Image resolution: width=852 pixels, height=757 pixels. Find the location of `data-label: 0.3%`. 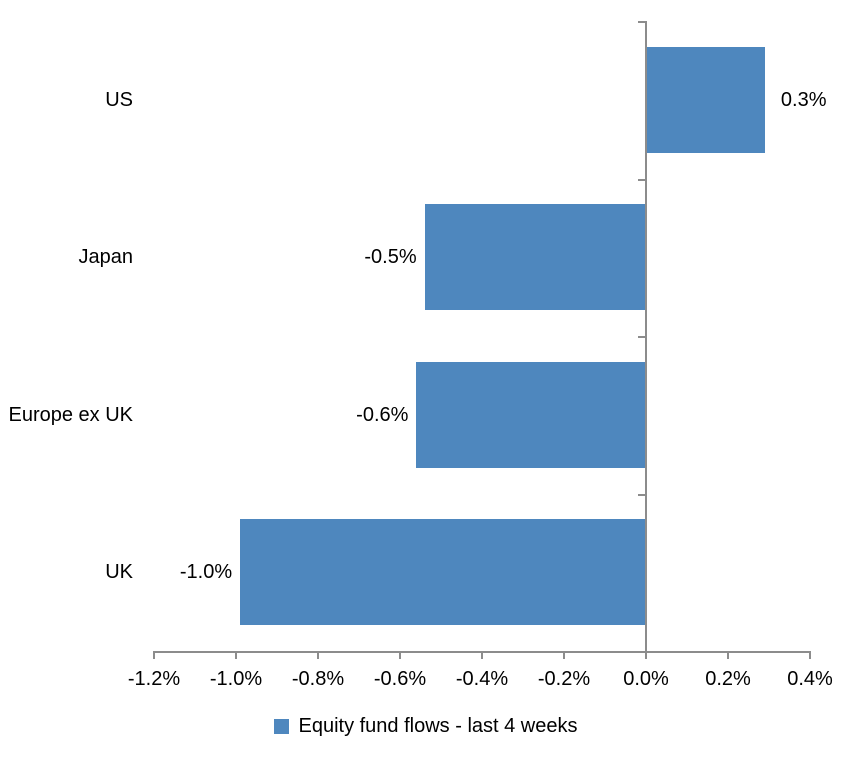

data-label: 0.3% is located at coordinates (803, 99).